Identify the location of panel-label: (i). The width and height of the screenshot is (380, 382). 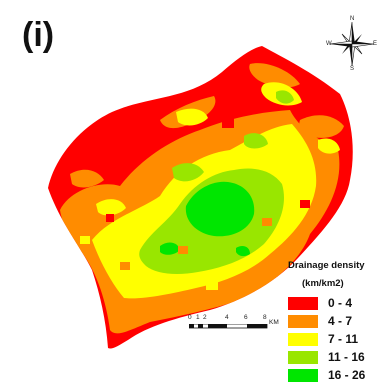
(38, 35).